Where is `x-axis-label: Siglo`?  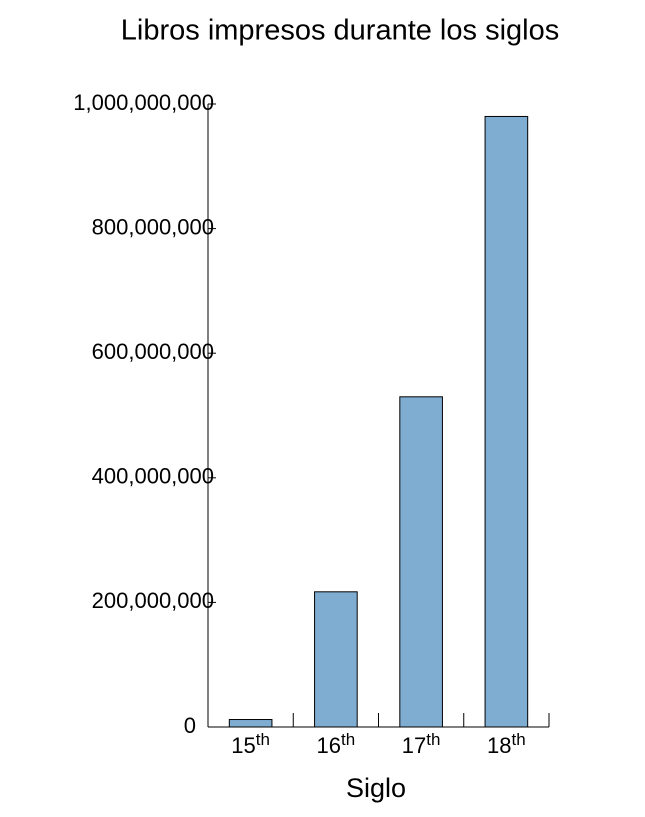 x-axis-label: Siglo is located at coordinates (376, 788).